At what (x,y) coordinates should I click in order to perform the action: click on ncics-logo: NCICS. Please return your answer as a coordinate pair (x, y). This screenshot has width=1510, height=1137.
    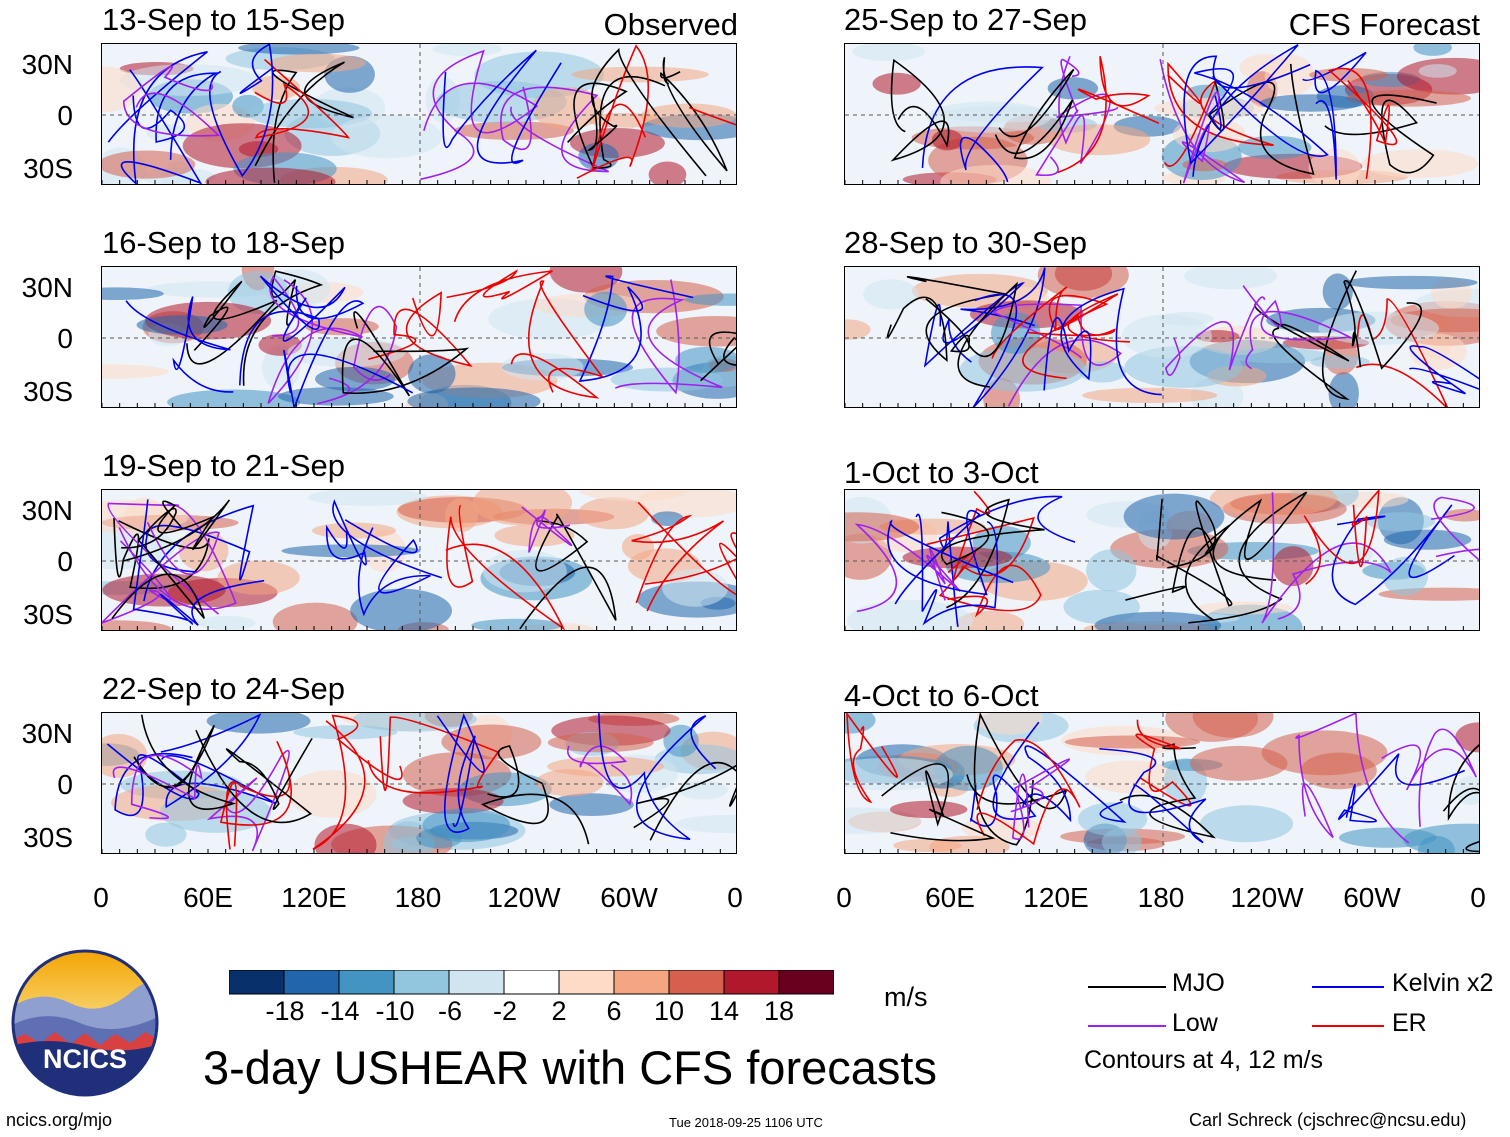
    Looking at the image, I should click on (85, 1023).